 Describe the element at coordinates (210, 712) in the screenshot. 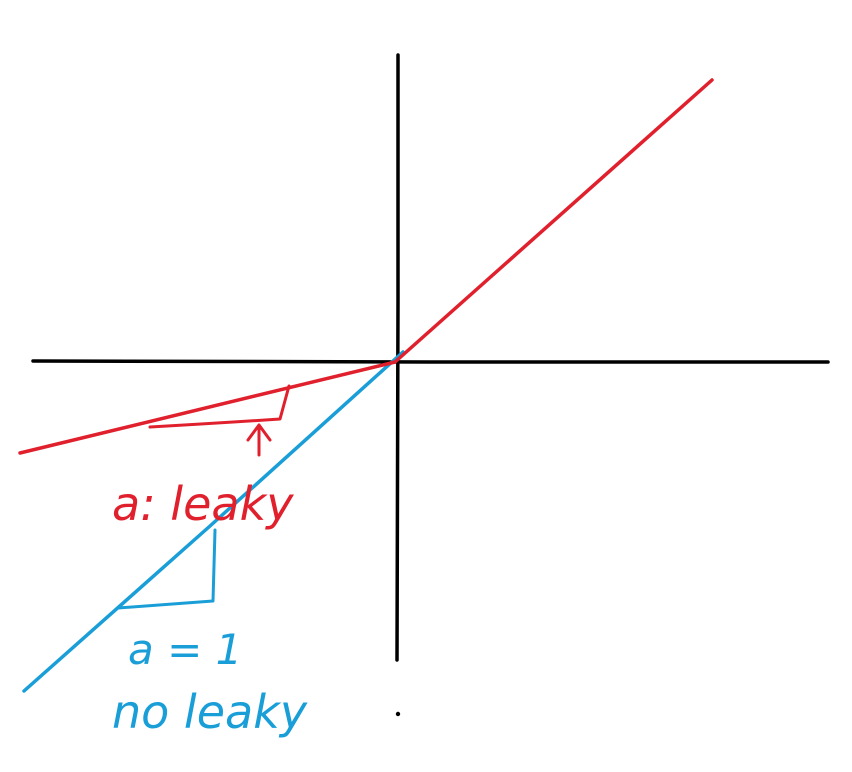

I see `identity-caption-label: no leaky` at that location.